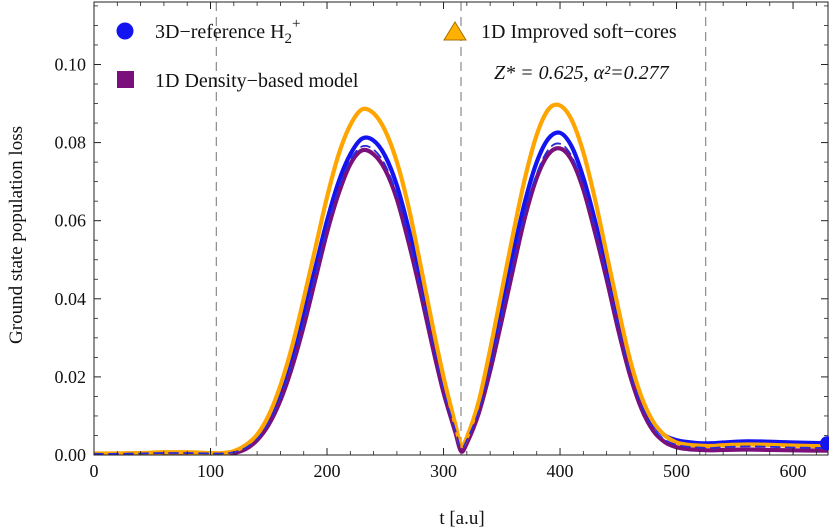  What do you see at coordinates (455, 31) in the screenshot?
I see `legend-marker-triangle-icon` at bounding box center [455, 31].